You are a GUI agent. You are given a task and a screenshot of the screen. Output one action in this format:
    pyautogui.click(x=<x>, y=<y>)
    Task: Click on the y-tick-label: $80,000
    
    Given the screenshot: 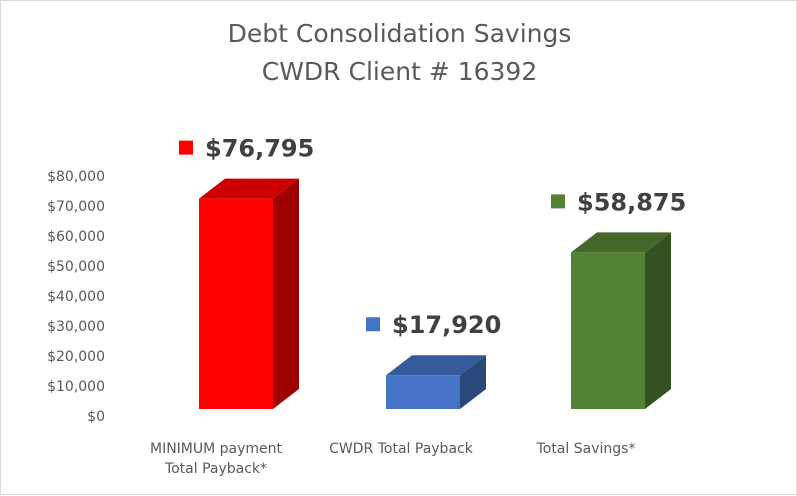 What is the action you would take?
    pyautogui.click(x=76, y=177)
    